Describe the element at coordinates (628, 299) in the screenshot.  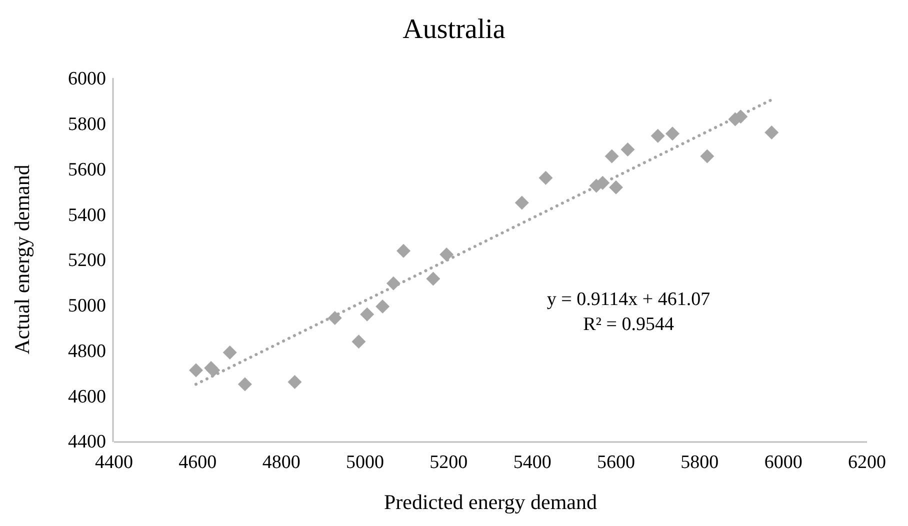
I see `annotation: y = 0.9114x + 461.07` at that location.